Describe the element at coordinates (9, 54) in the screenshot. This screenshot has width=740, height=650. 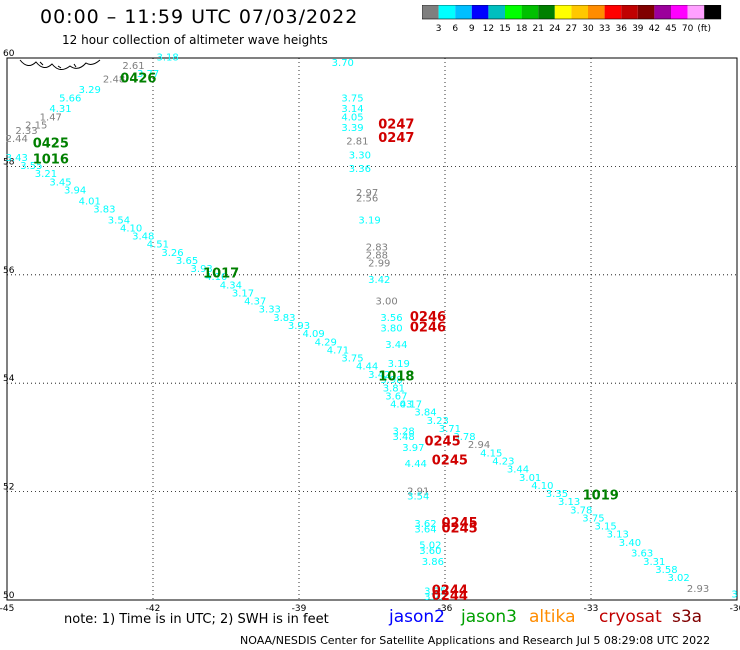
I see `latitude-tick-label: 60` at that location.